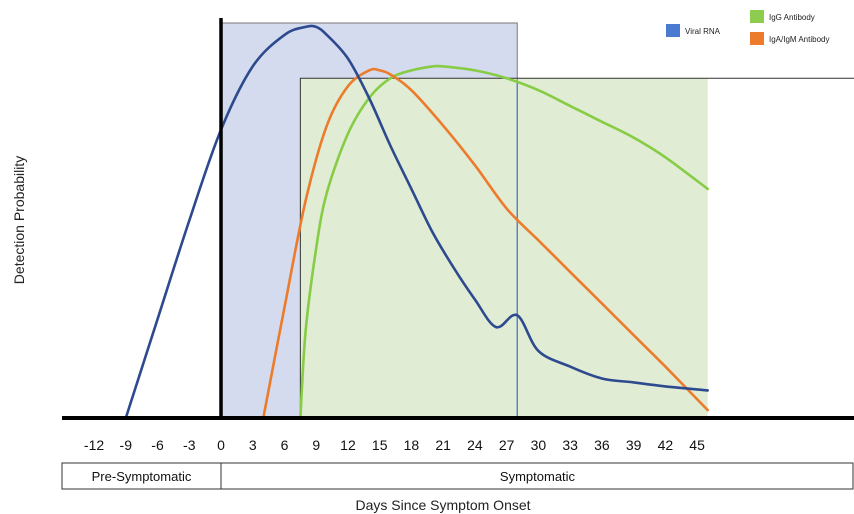 This screenshot has height=514, width=854. Describe the element at coordinates (507, 445) in the screenshot. I see `x-tick-label: 27` at that location.